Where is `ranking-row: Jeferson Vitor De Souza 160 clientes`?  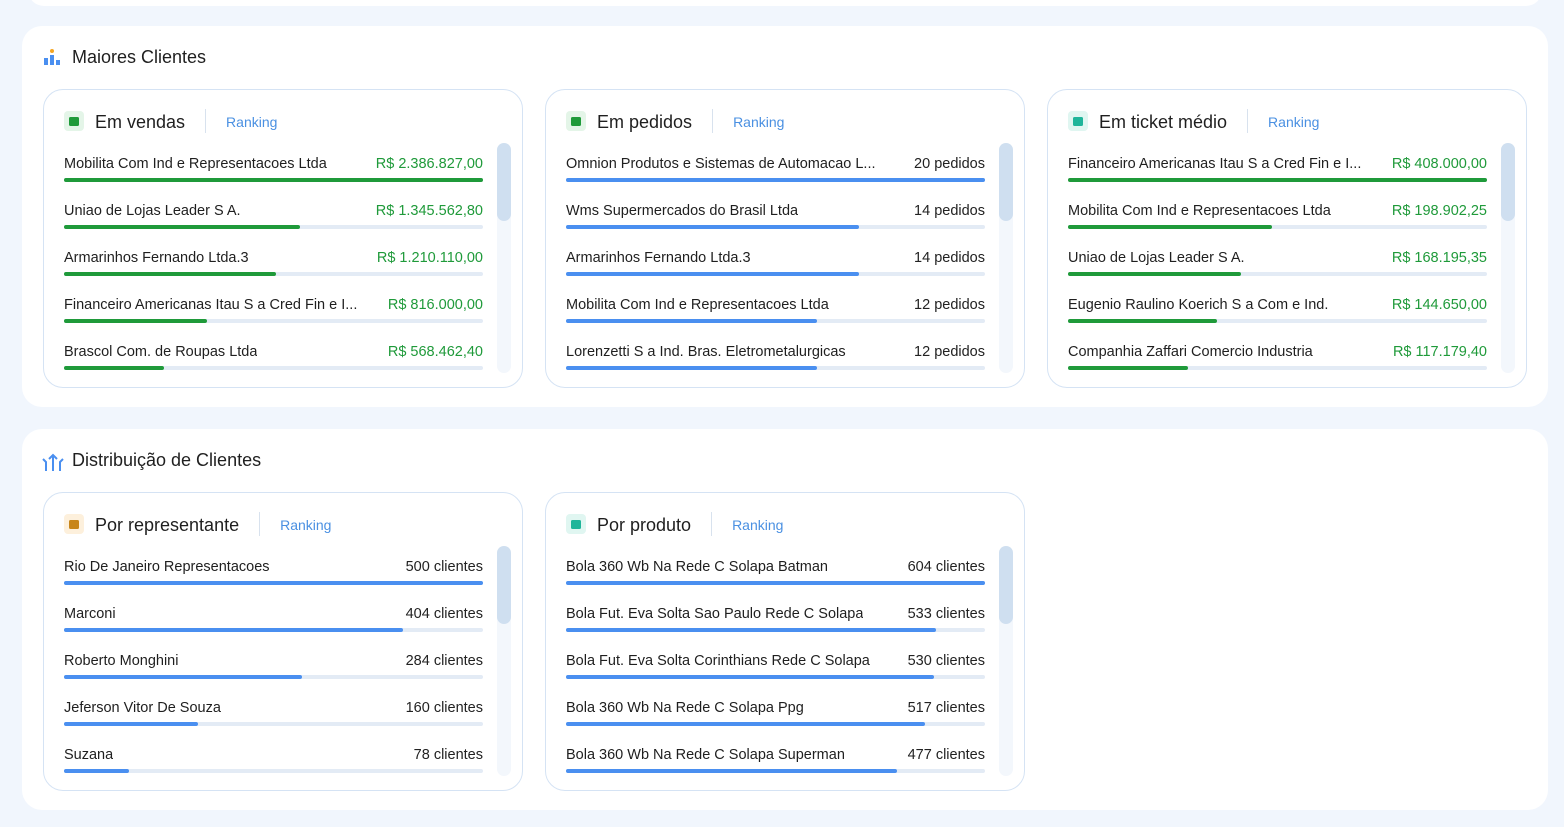
ranking-row: Jeferson Vitor De Souza 160 clientes is located at coordinates (273, 717).